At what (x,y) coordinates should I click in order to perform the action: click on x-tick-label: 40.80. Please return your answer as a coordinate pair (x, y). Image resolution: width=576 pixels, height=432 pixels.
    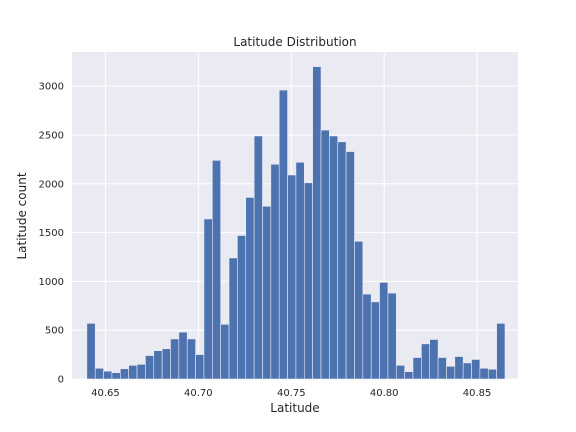
    Looking at the image, I should click on (384, 393).